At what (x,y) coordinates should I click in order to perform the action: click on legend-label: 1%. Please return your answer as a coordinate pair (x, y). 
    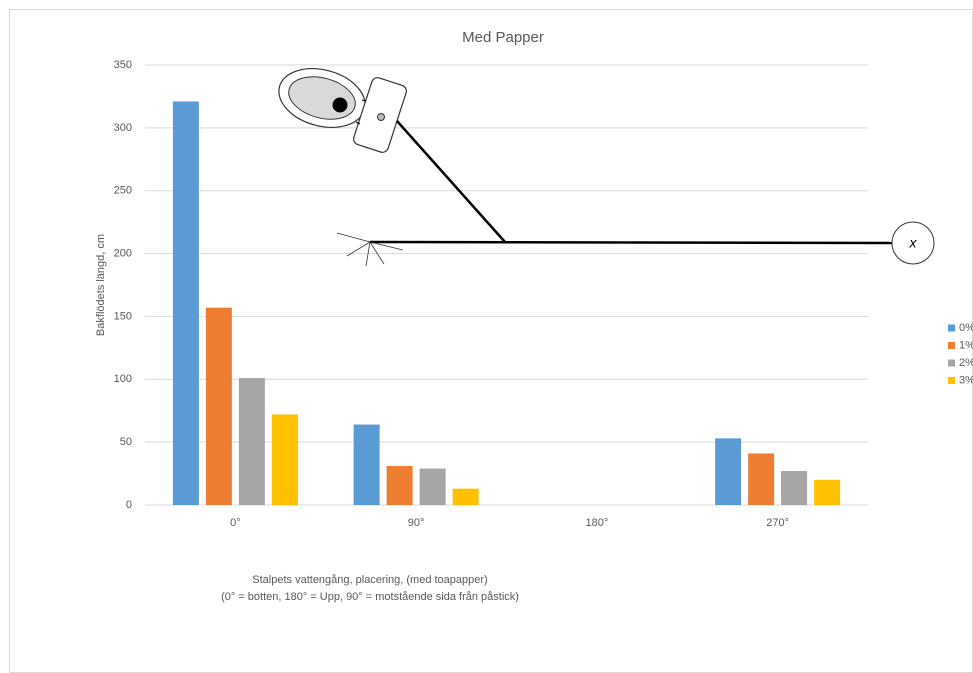
    Looking at the image, I should click on (966, 345).